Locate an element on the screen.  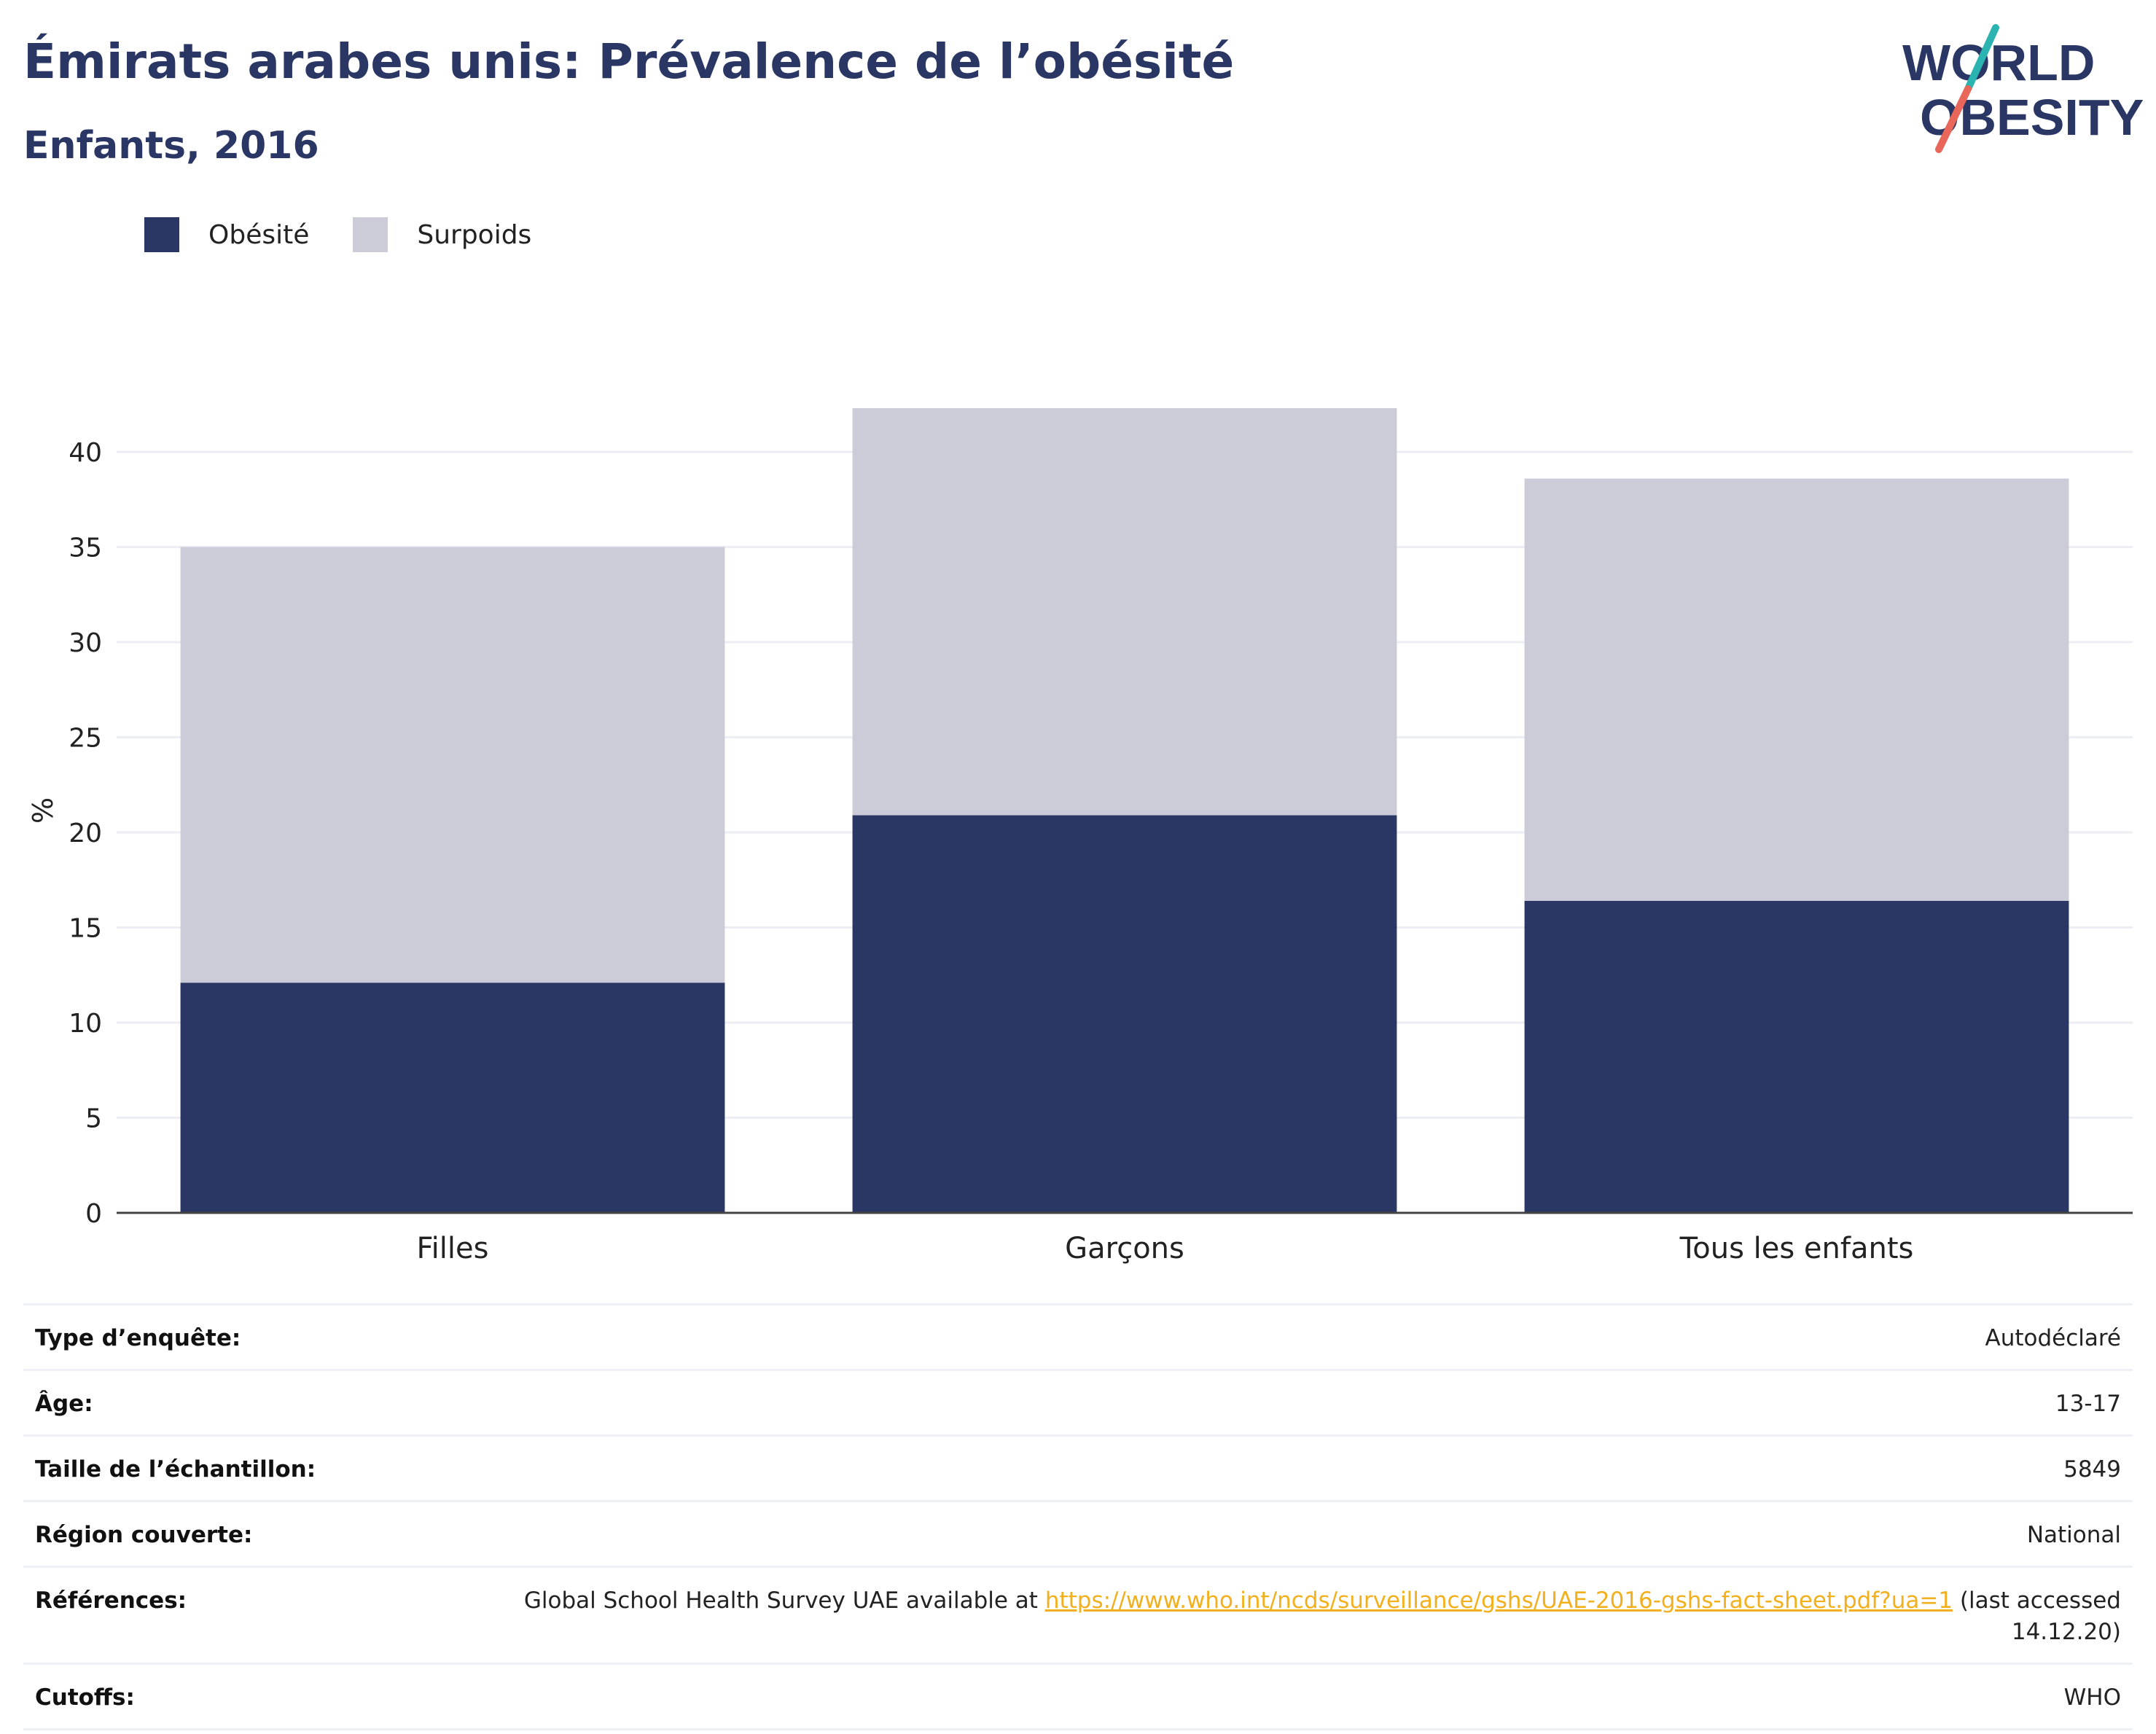
chart-subtitle: Enfants, 2016 is located at coordinates (171, 146).